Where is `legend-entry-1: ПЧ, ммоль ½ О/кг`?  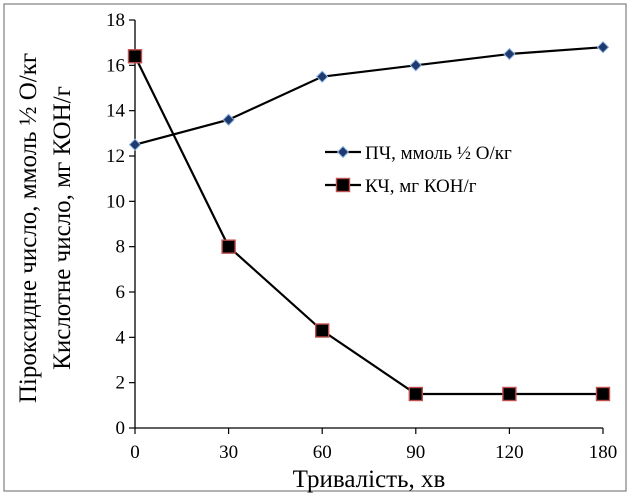
legend-entry-1: ПЧ, ммоль ½ О/кг is located at coordinates (418, 153).